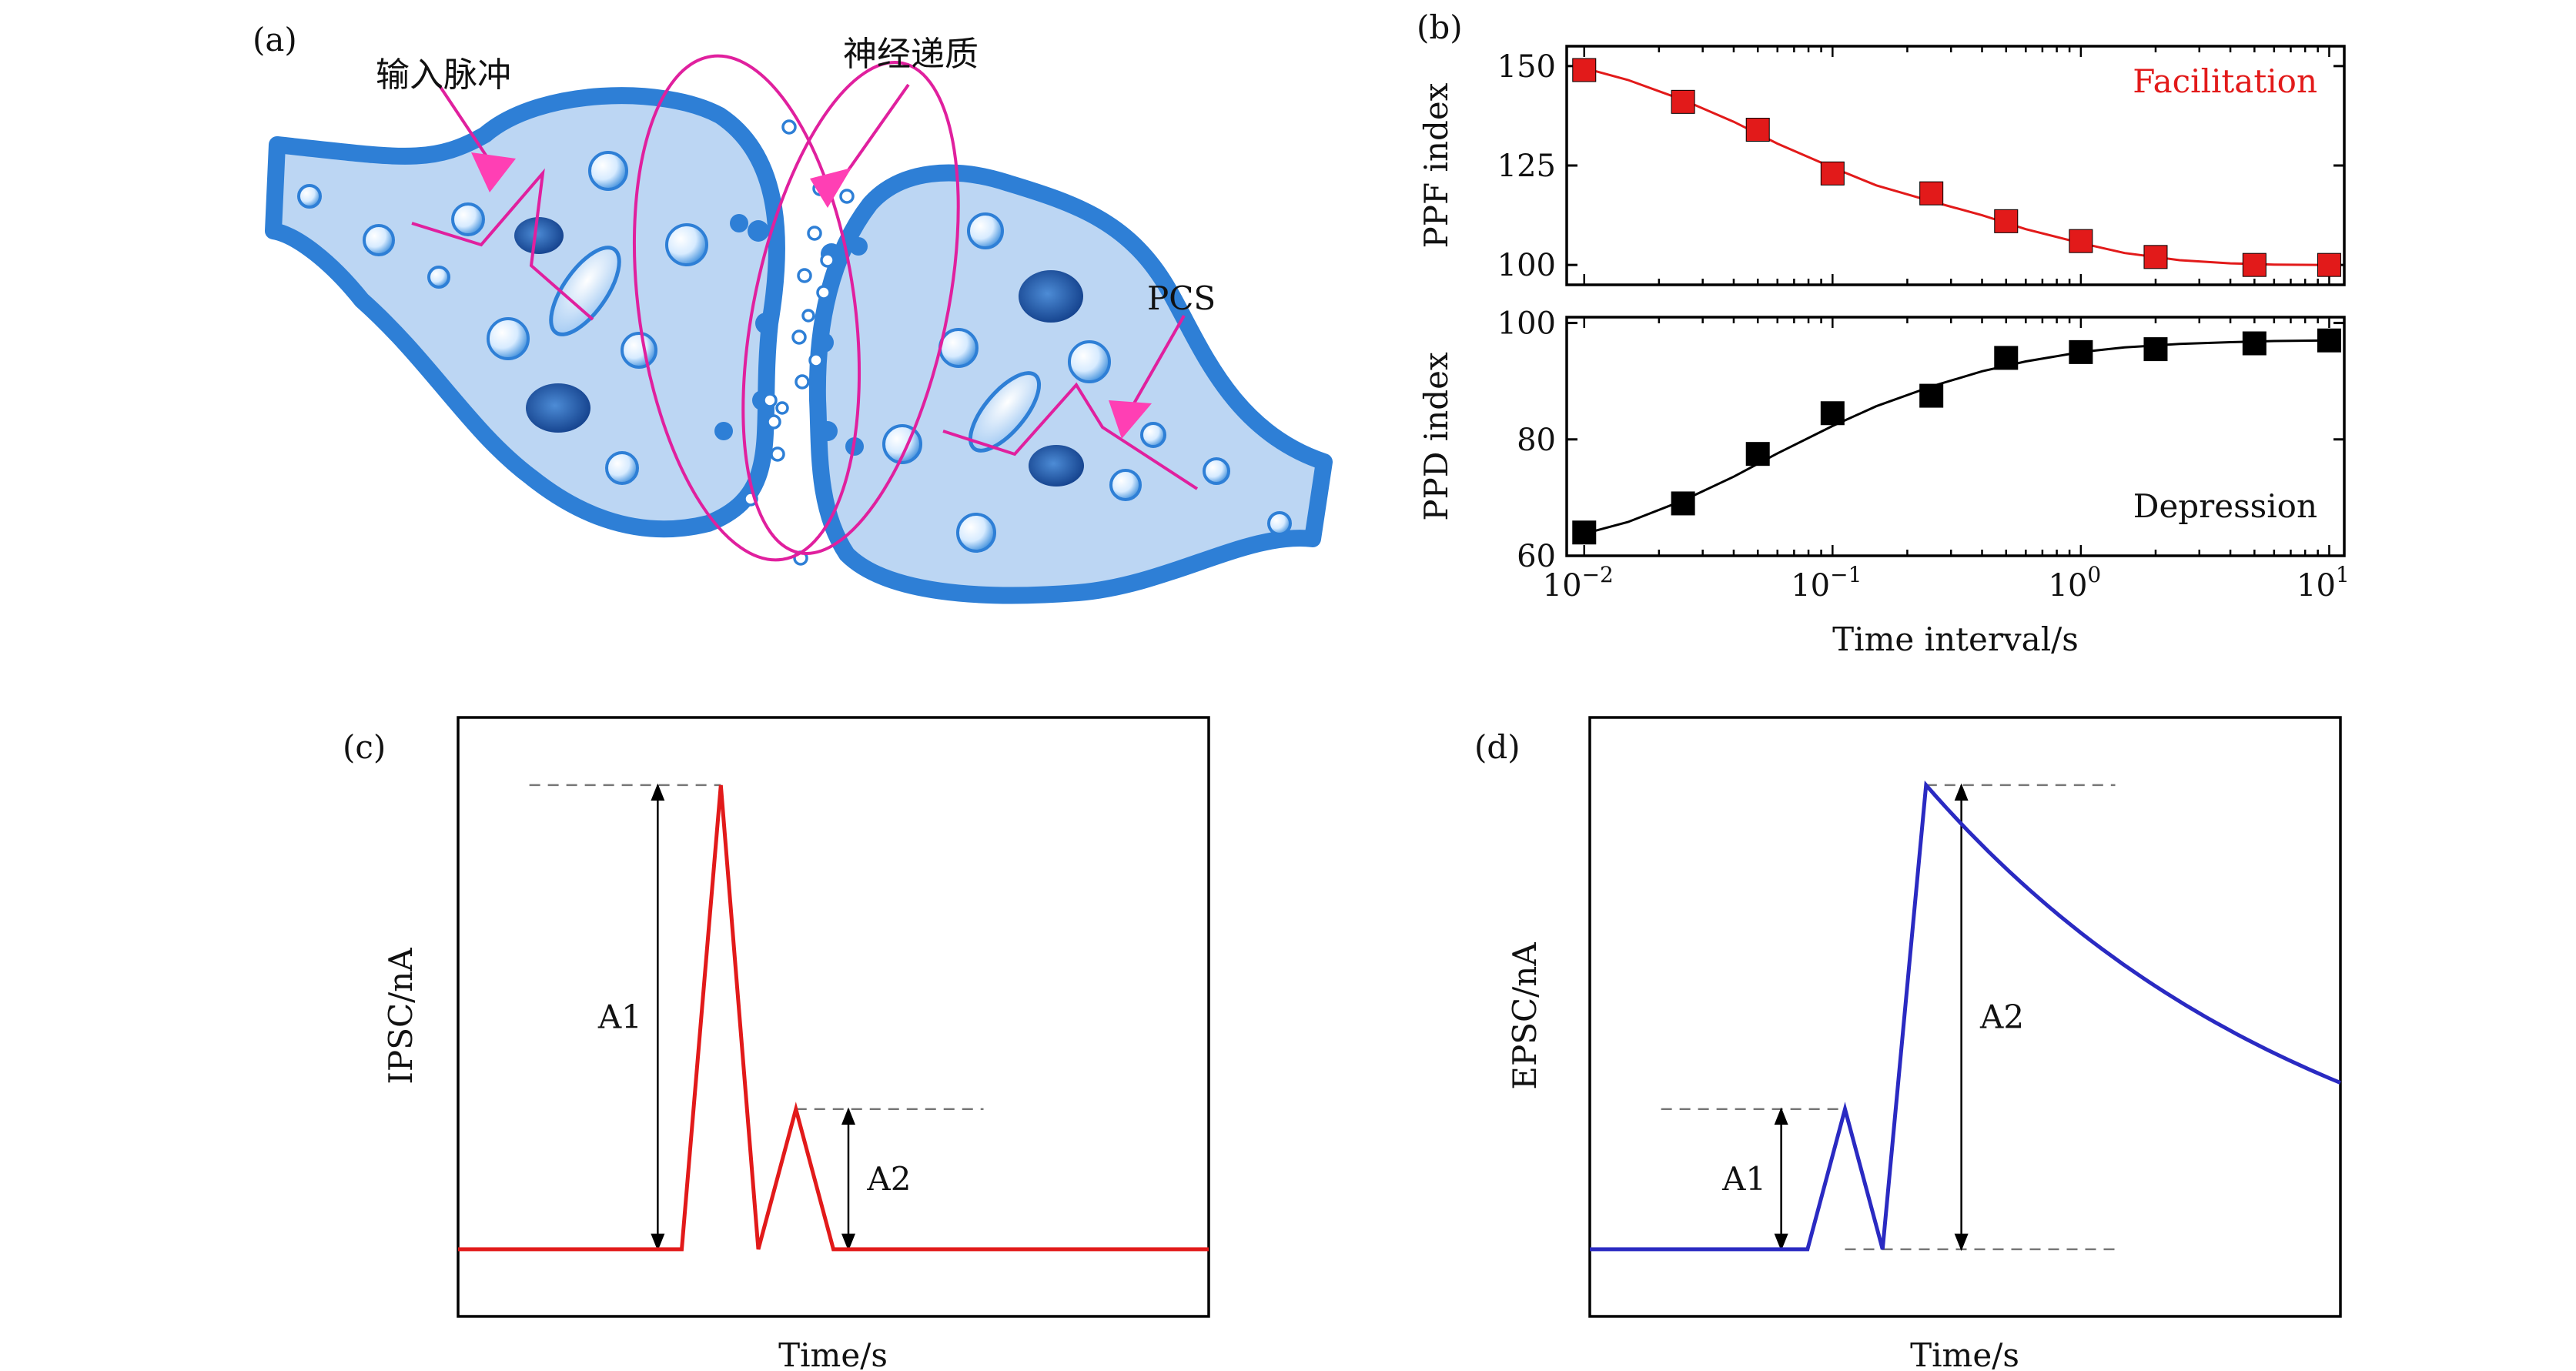 The image size is (2576, 1371). Describe the element at coordinates (585, 291) in the screenshot. I see `presynaptic-organelle` at that location.